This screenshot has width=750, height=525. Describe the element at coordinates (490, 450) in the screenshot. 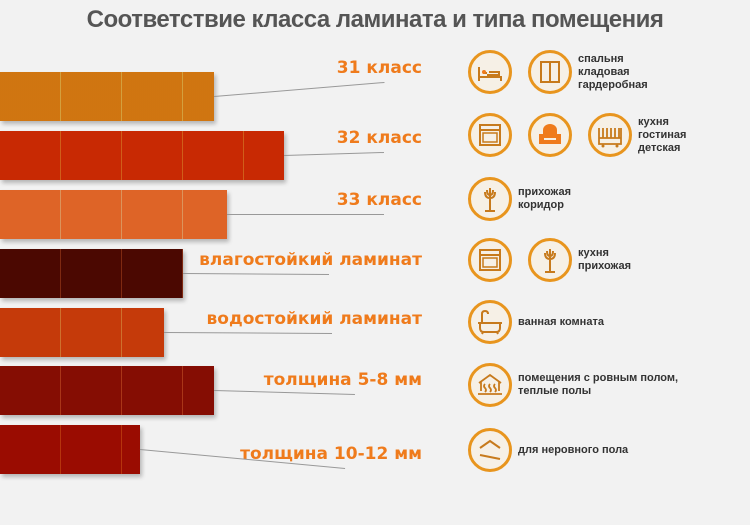

I see `uneven-floor-icon` at that location.